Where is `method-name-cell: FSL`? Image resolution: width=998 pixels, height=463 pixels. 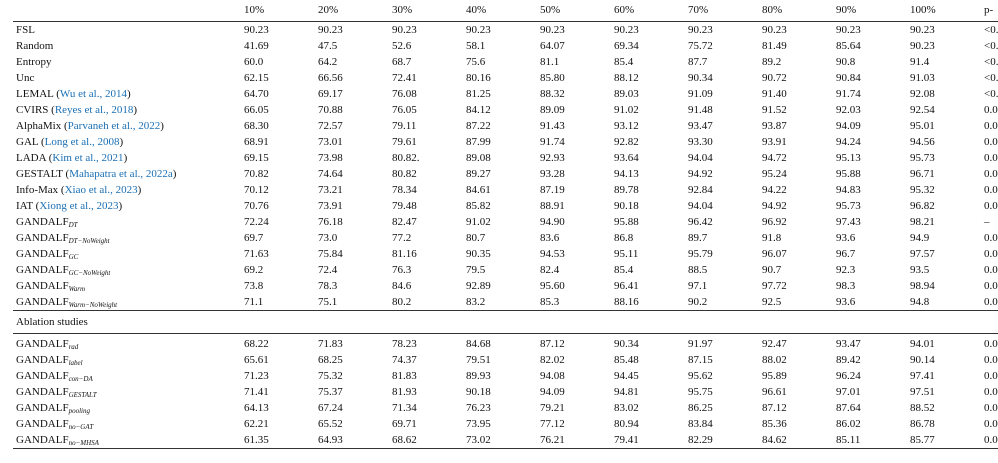
method-name-cell: FSL is located at coordinates (127, 30).